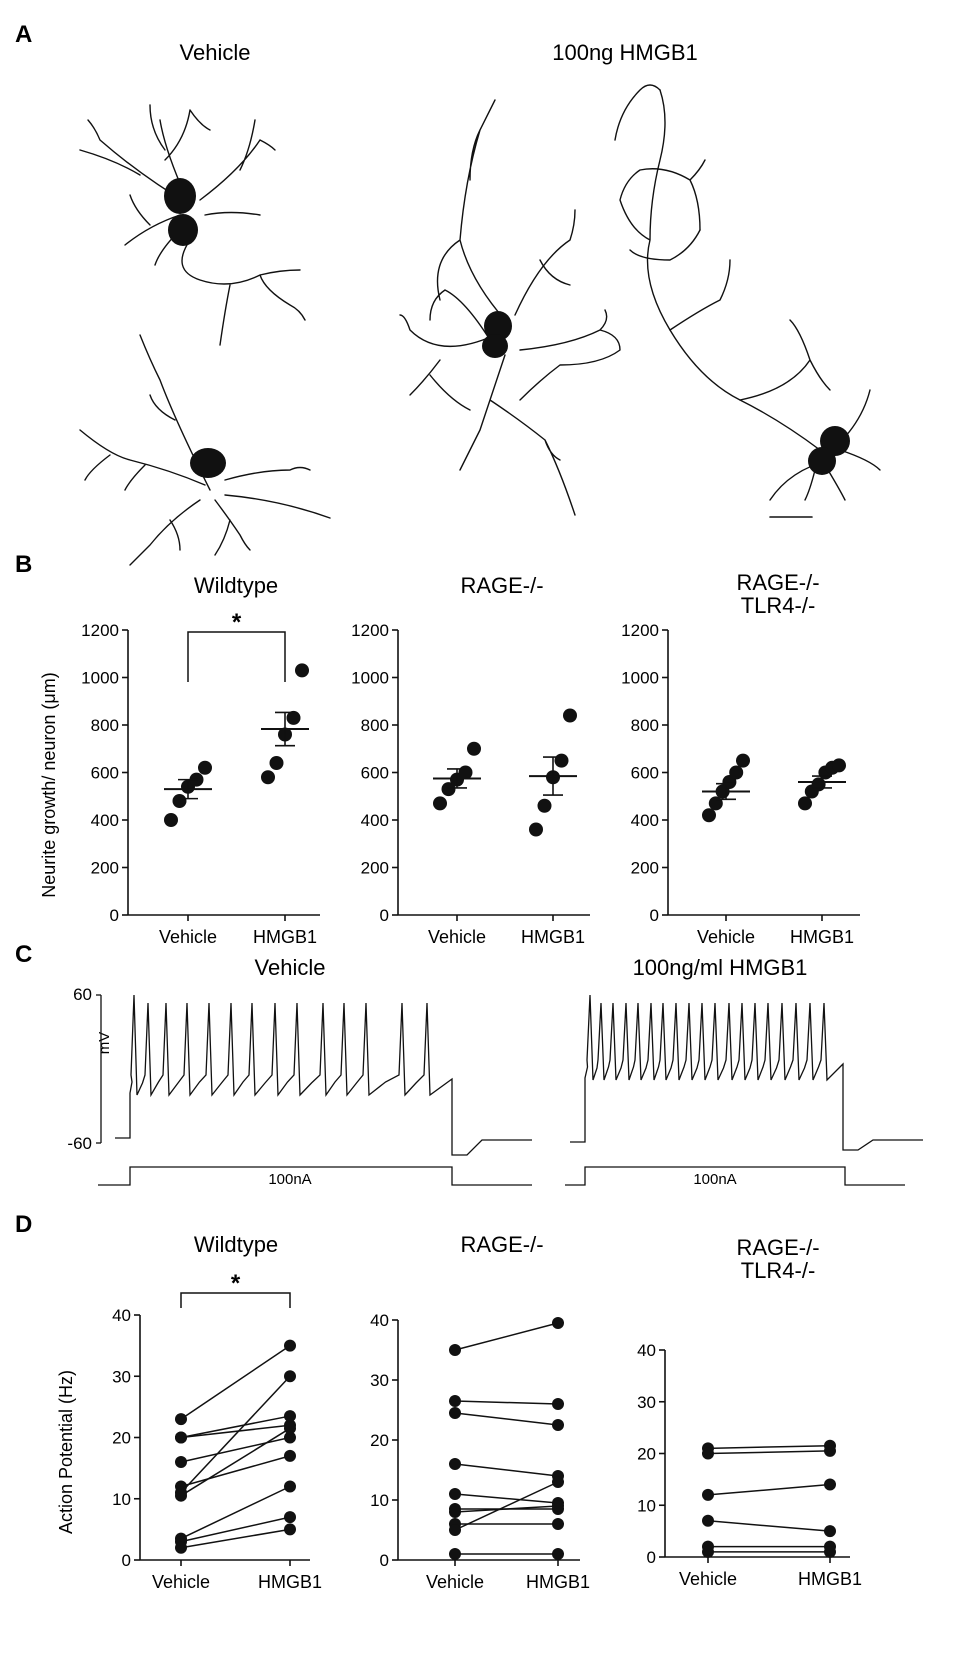 This screenshot has width=971, height=1672. Describe the element at coordinates (646, 1454) in the screenshot. I see `y-tick-label: 20` at that location.